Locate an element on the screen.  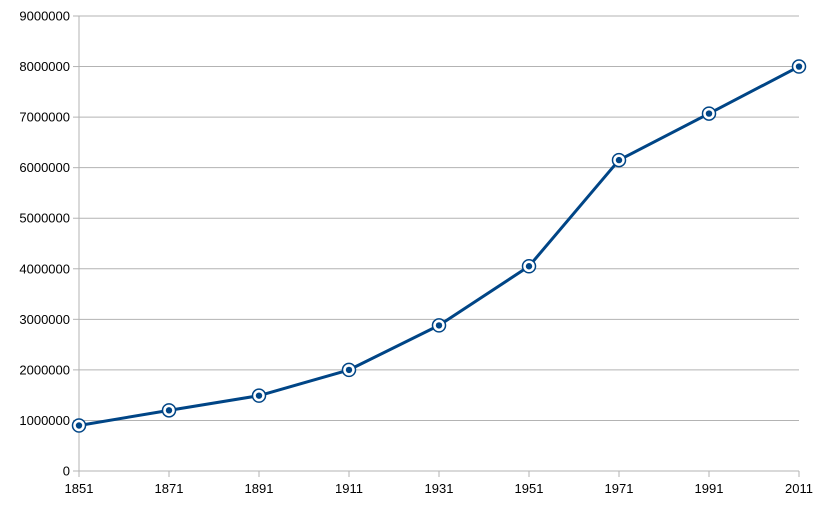
x-tick-label: 2011 is located at coordinates (799, 488).